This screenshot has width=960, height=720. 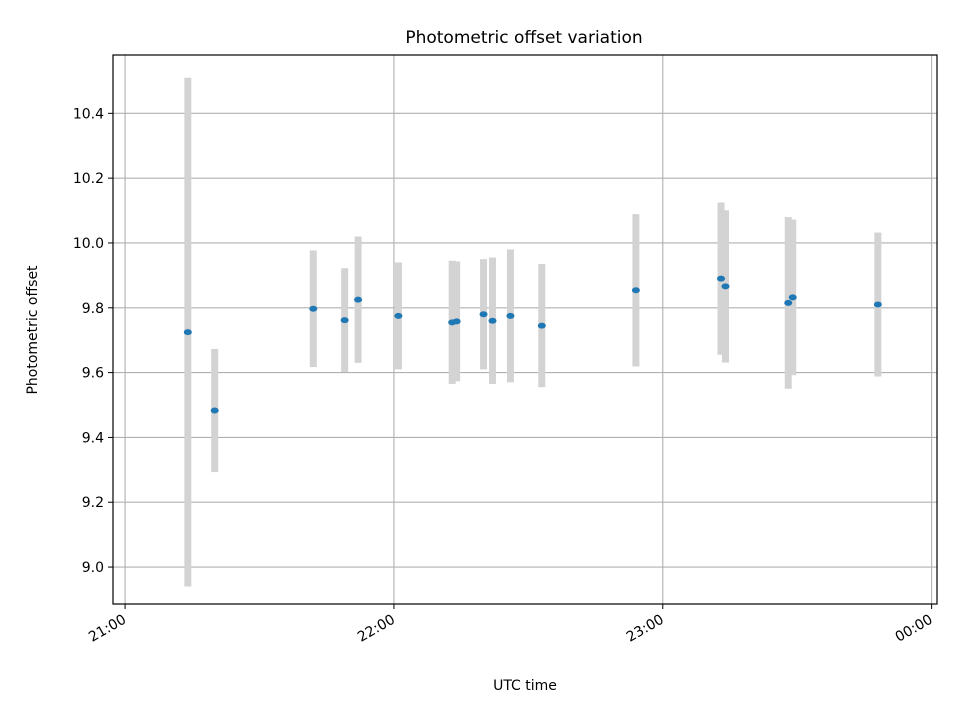 I want to click on y-tick-label: 10.0, so click(x=88, y=244).